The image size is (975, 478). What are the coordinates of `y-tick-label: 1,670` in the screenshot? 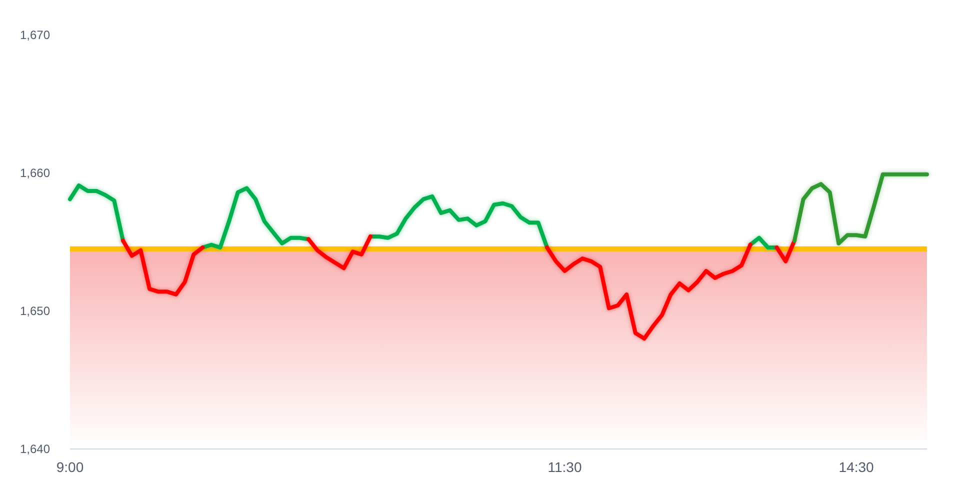 It's located at (35, 35).